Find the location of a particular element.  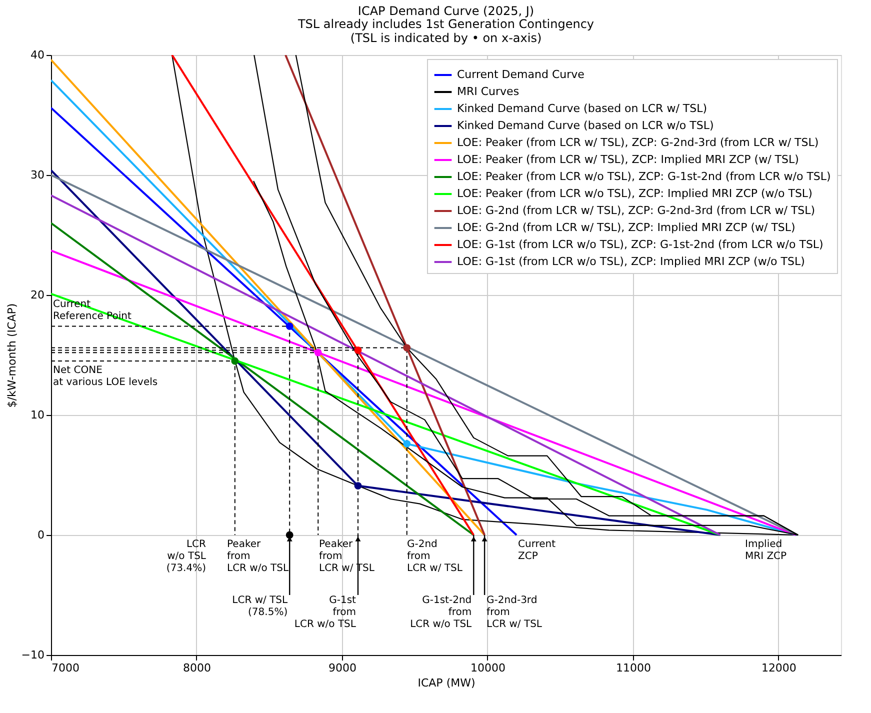

annotation: G-2nd from LCR w/ TSL is located at coordinates (435, 556).